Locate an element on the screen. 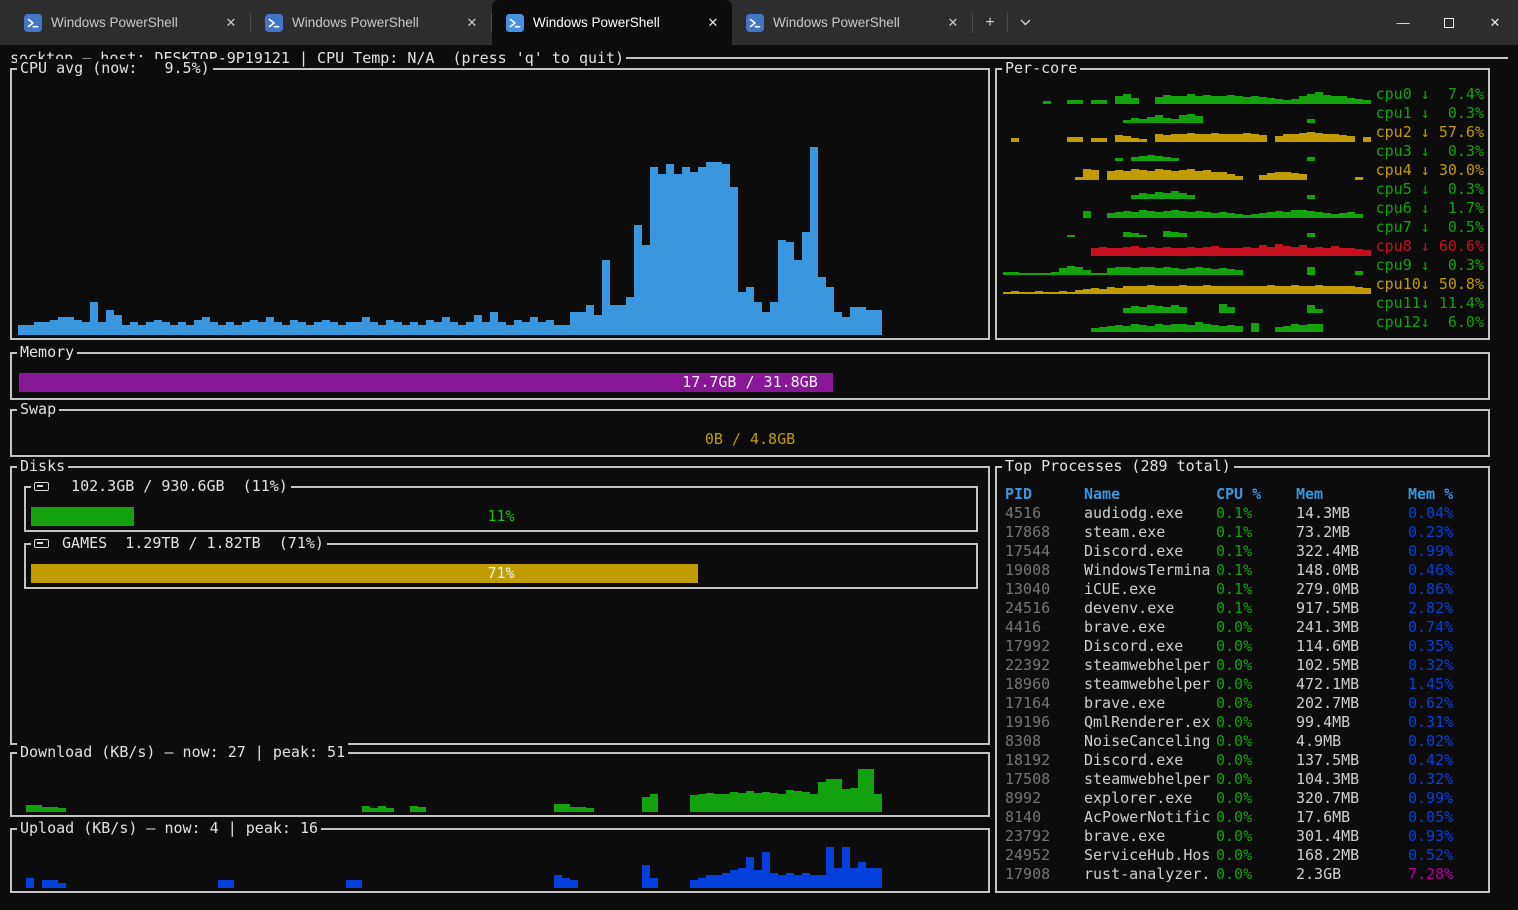  process-cpu-pct: 0.1% is located at coordinates (1234, 608).